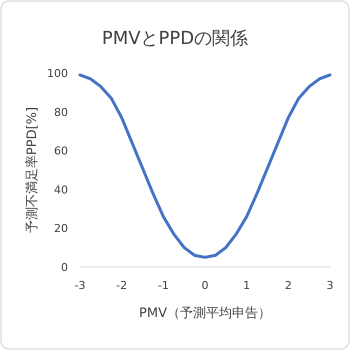 This screenshot has height=350, width=350. What do you see at coordinates (205, 313) in the screenshot?
I see `x-axis-title: PMV（予測平均申告）` at bounding box center [205, 313].